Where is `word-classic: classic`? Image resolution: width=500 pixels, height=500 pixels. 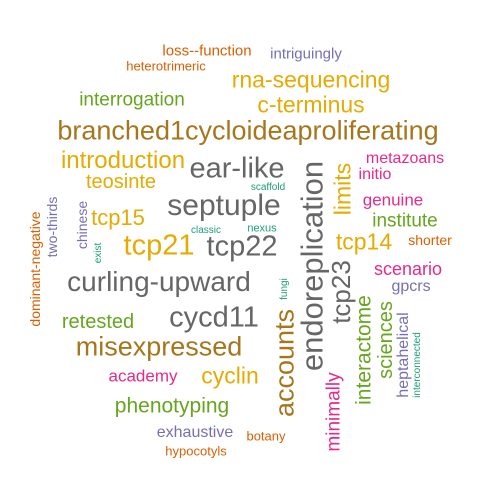 word-classic: classic is located at coordinates (206, 230).